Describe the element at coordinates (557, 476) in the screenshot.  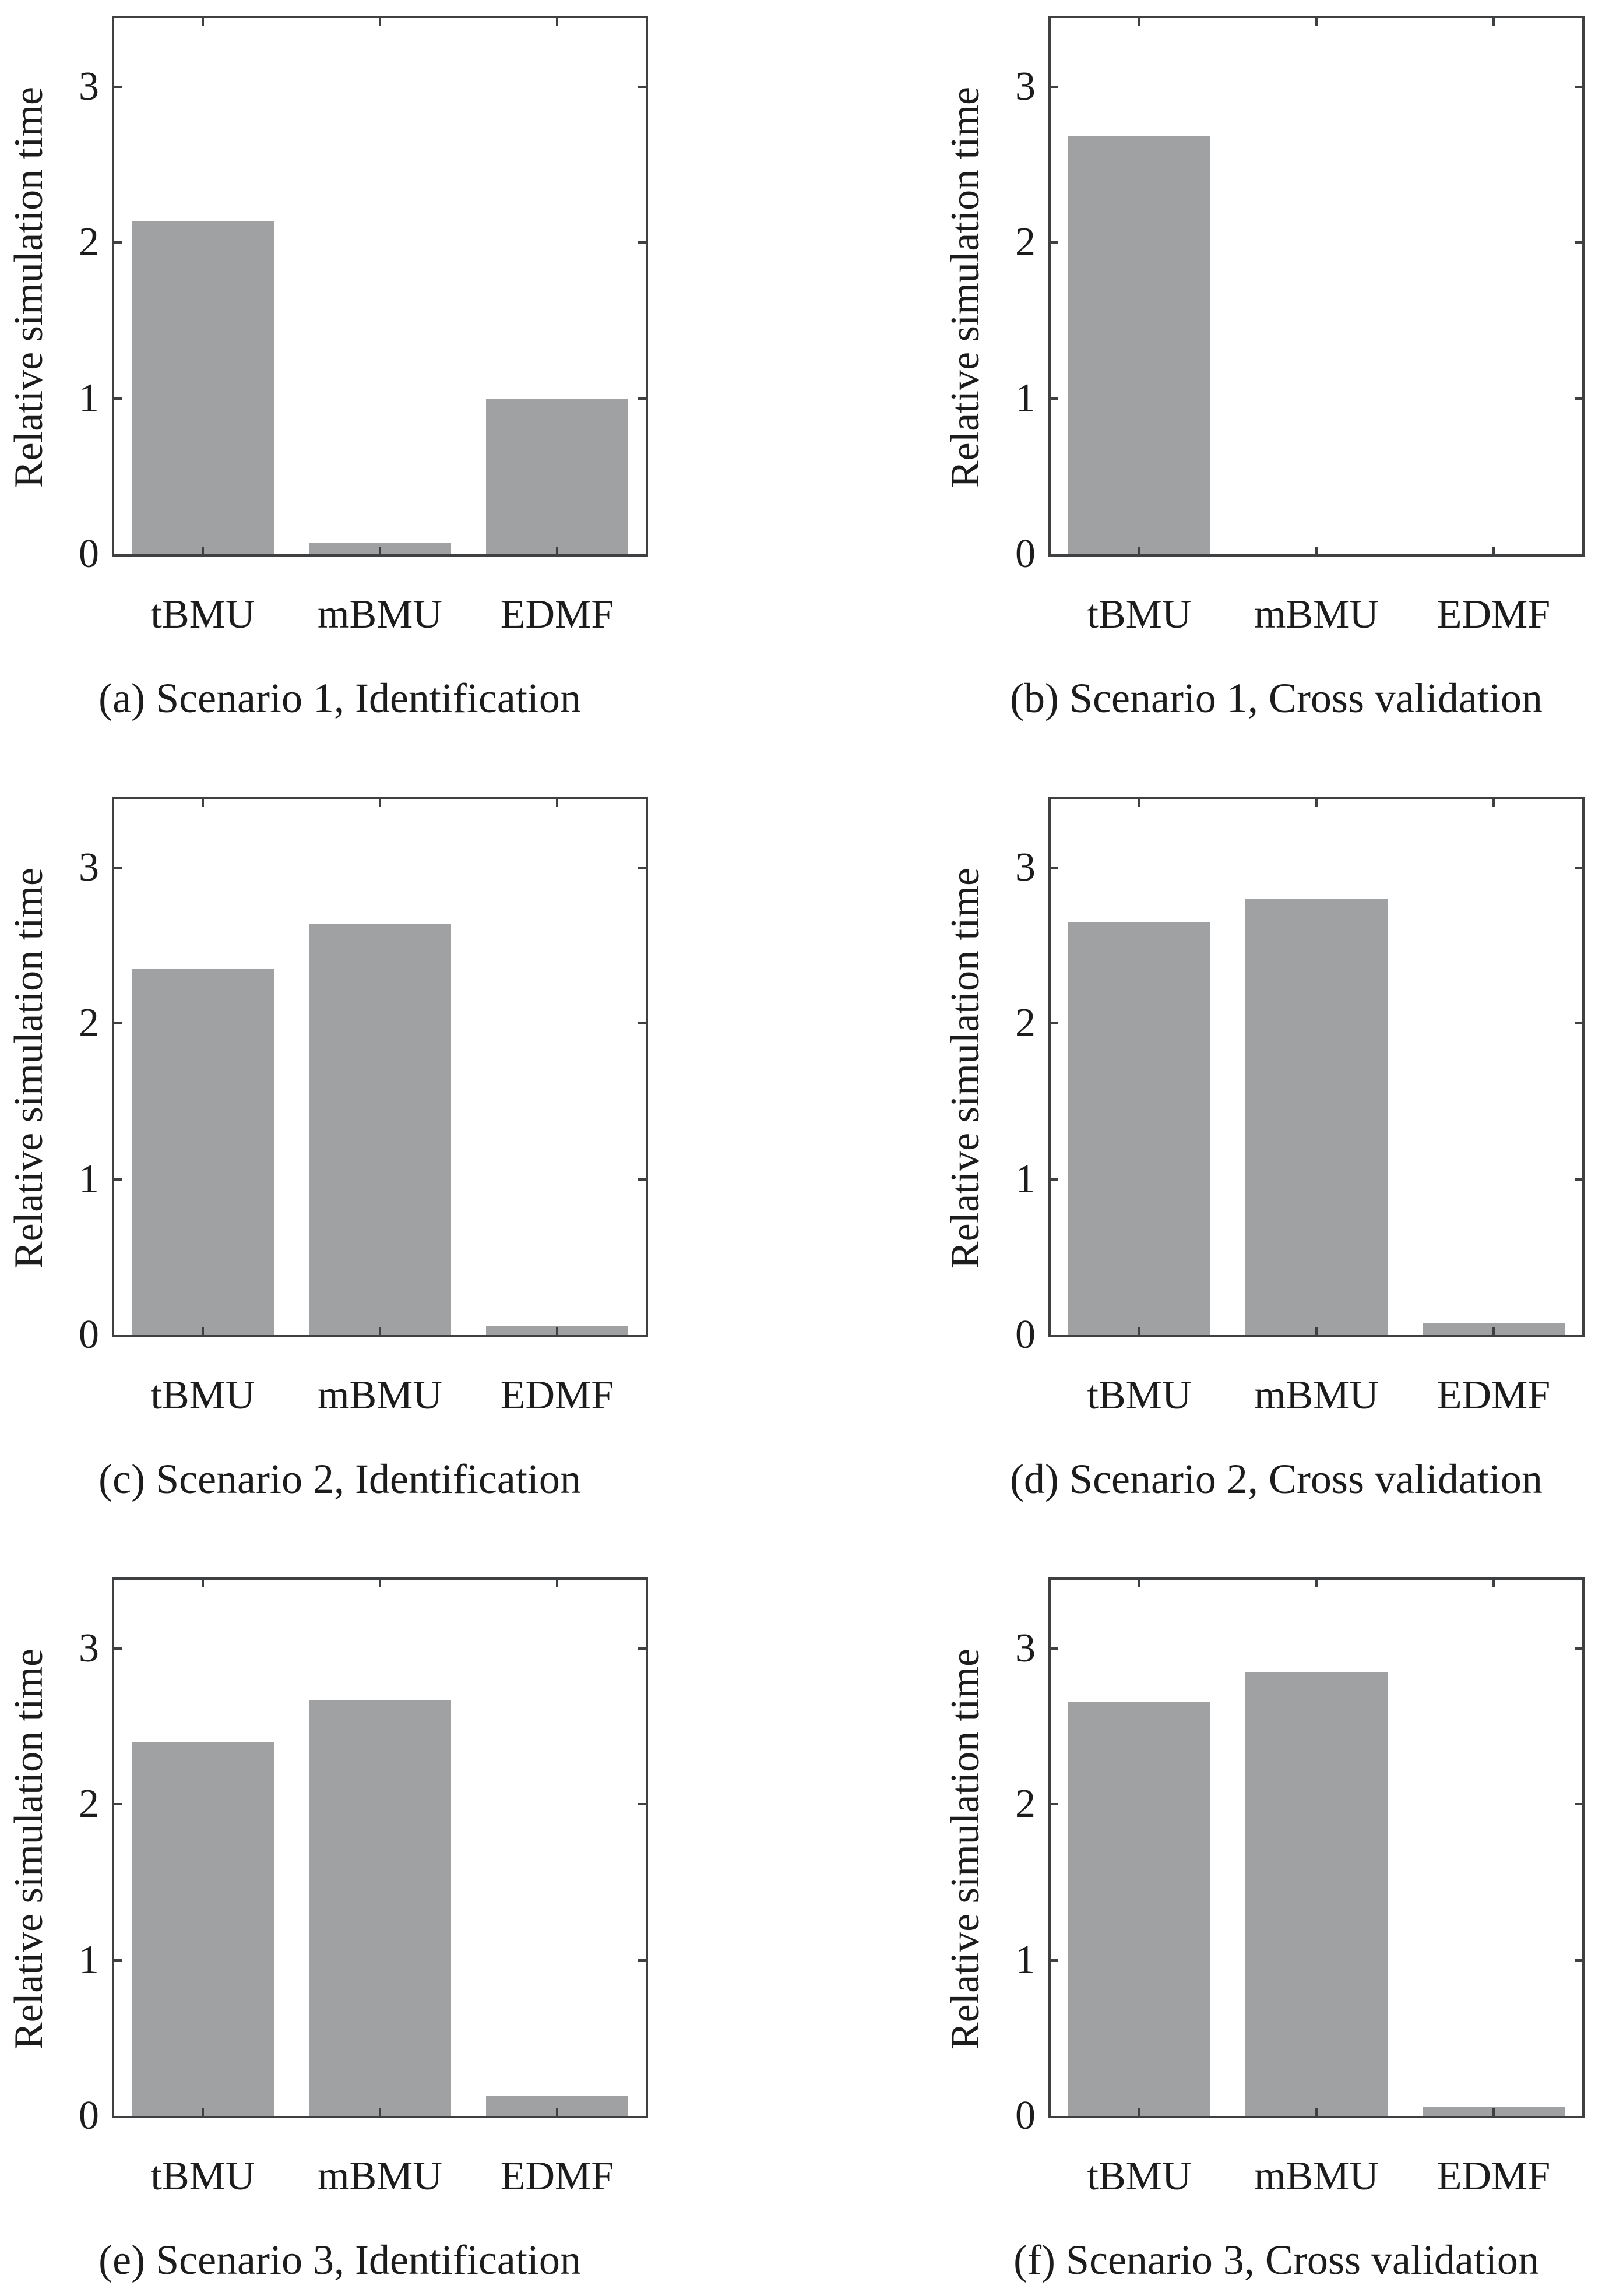
I see `bar-EDMF` at that location.